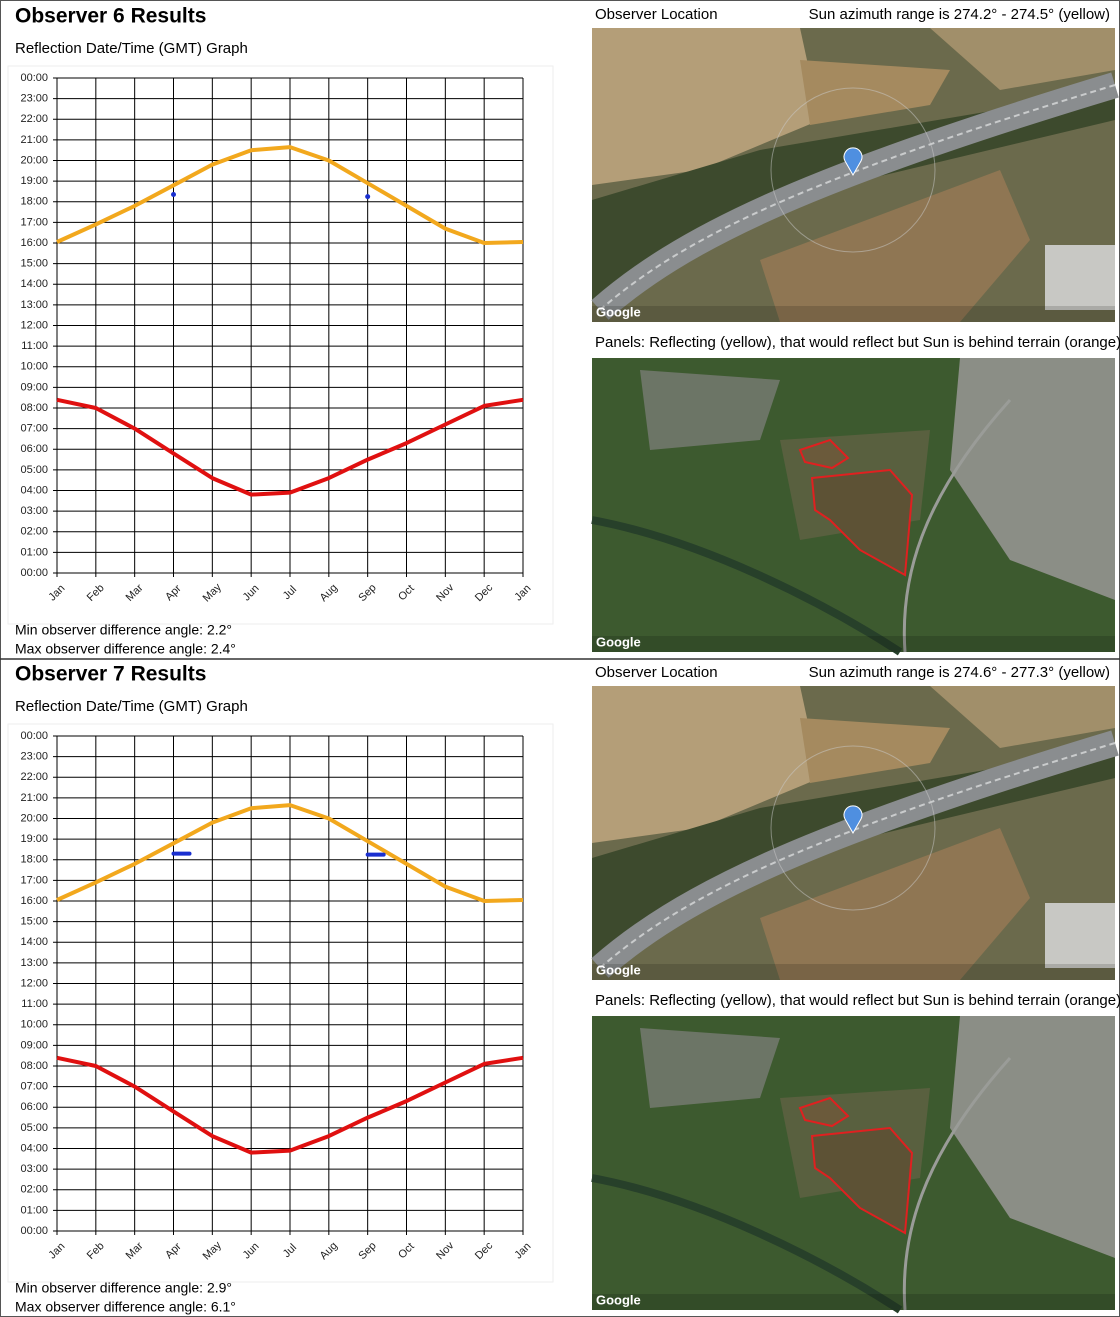  I want to click on min-angle: Min observer difference angle: 2.2°, so click(123, 630).